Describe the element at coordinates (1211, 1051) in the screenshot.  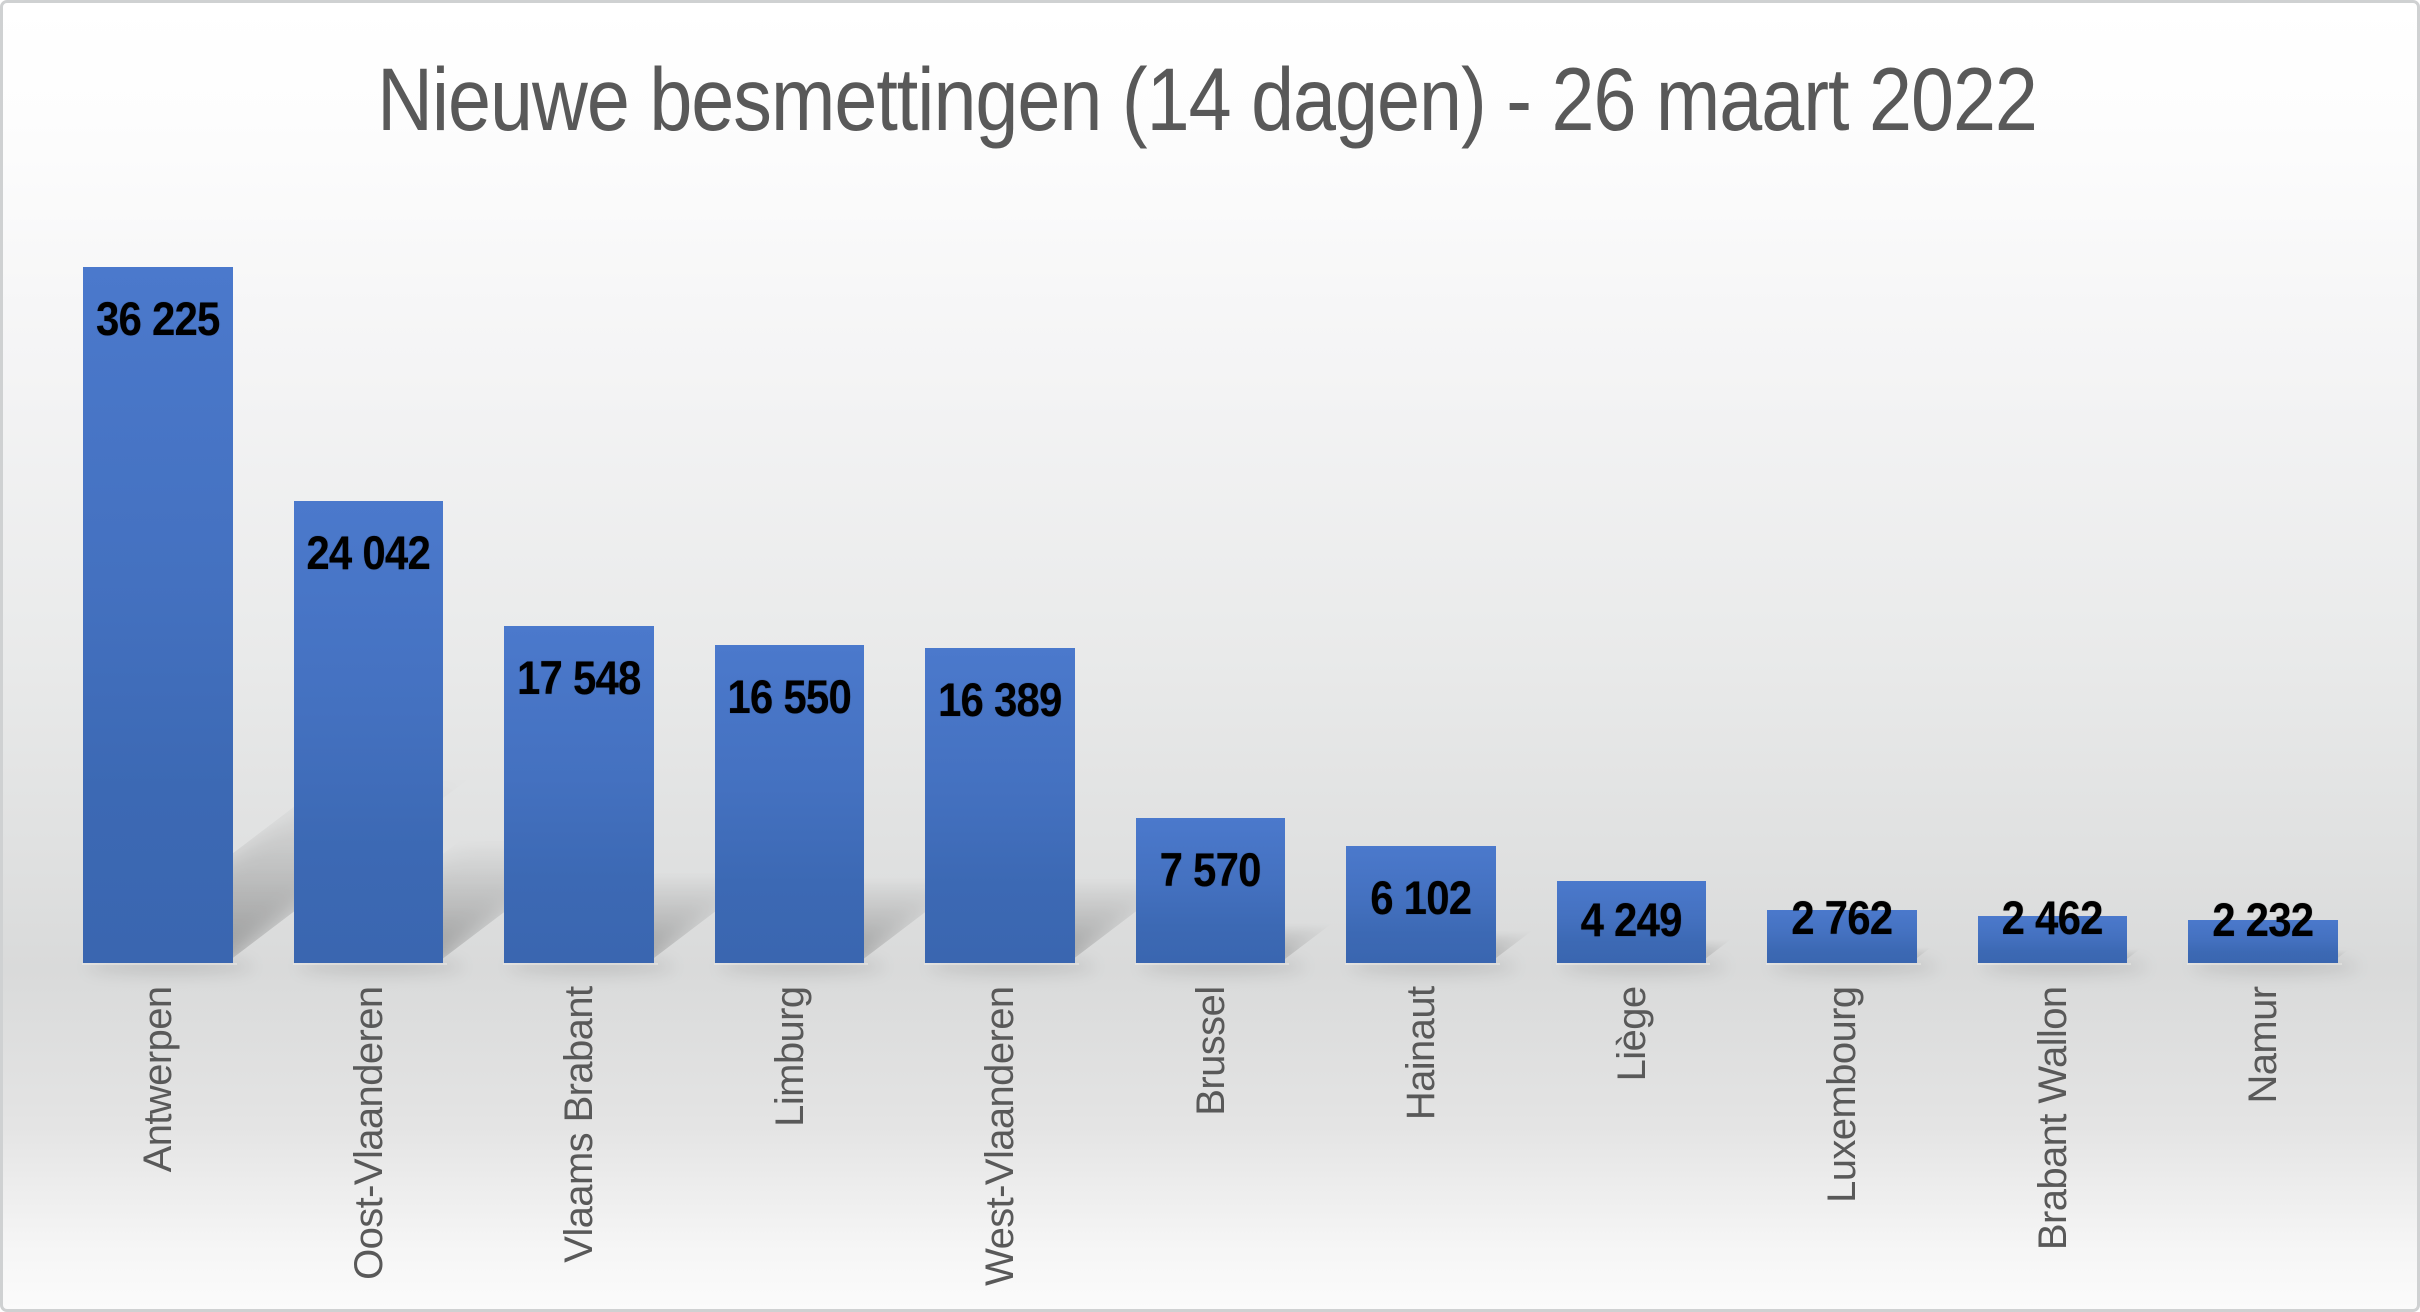
I see `svg-text: Brussel` at that location.